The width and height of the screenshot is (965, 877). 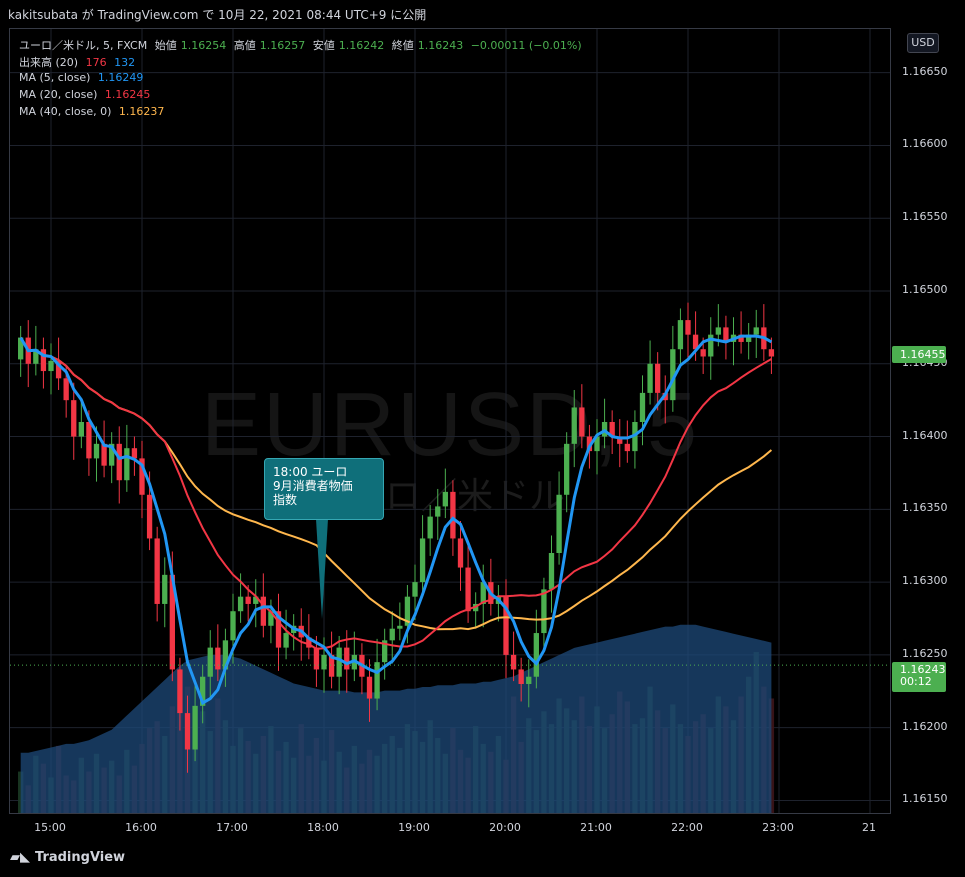 What do you see at coordinates (923, 43) in the screenshot?
I see `currency-button: USD` at bounding box center [923, 43].